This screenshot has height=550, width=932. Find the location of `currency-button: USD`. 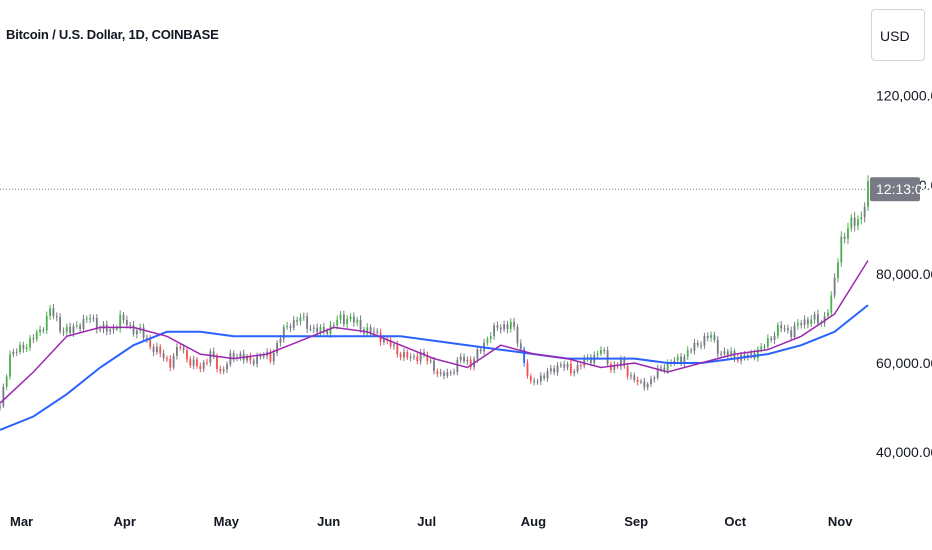

currency-button: USD is located at coordinates (898, 35).